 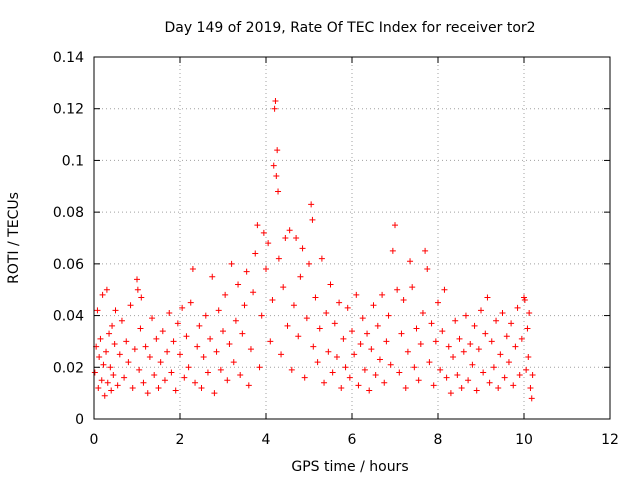 What do you see at coordinates (73, 161) in the screenshot?
I see `y-tick-label: 0.1` at bounding box center [73, 161].